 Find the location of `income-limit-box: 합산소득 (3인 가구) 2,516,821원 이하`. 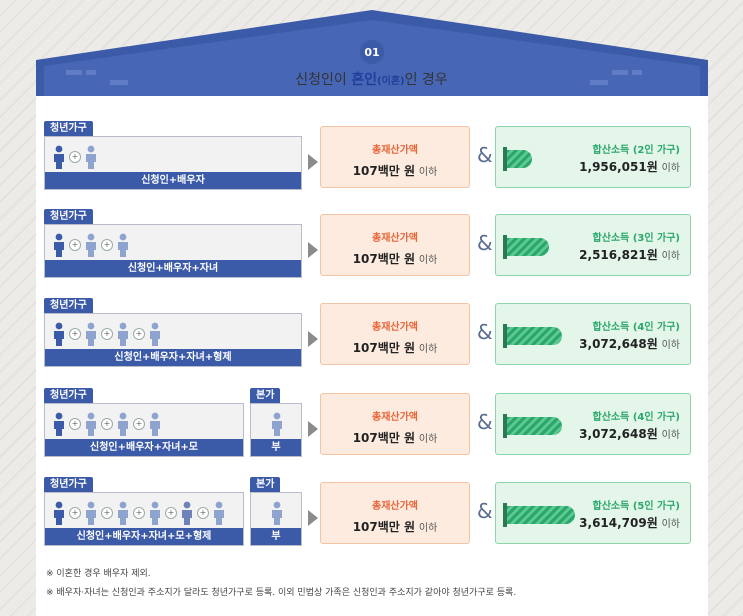

income-limit-box: 합산소득 (3인 가구) 2,516,821원 이하 is located at coordinates (593, 245).